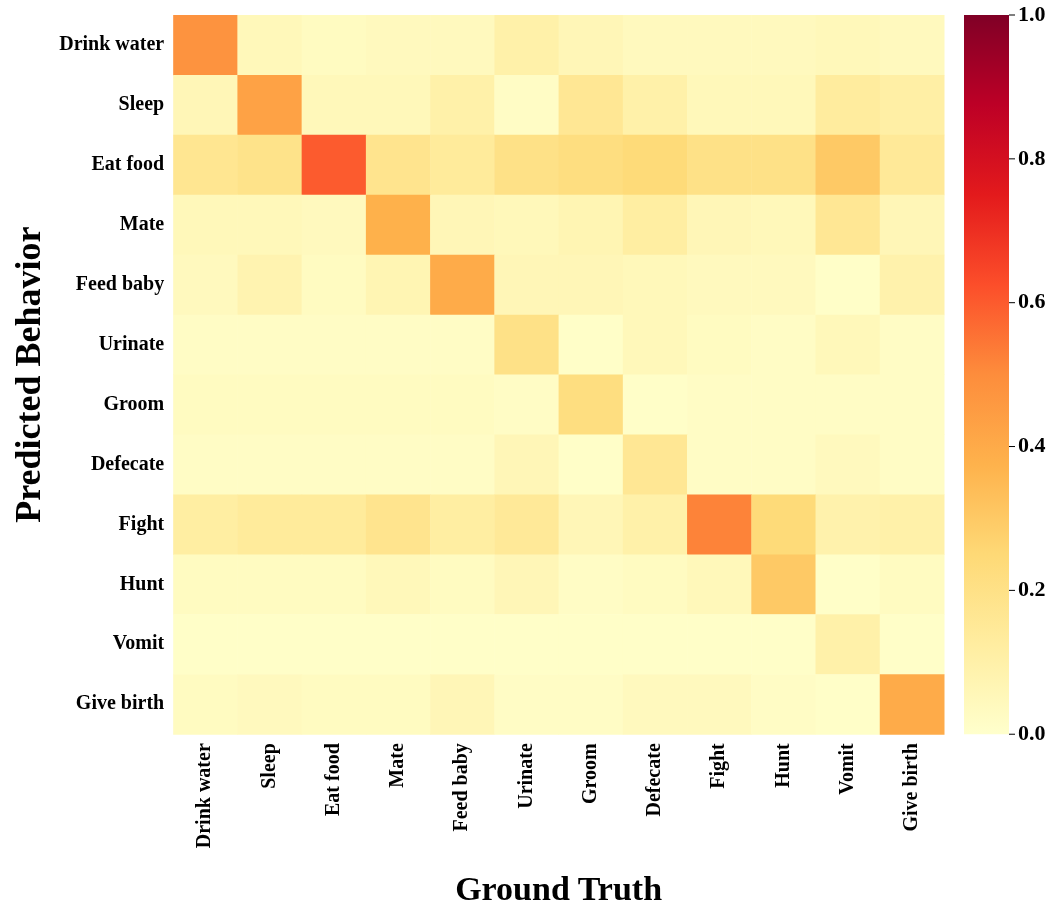  I want to click on y-axis-title: Predicted Behavior, so click(27, 374).